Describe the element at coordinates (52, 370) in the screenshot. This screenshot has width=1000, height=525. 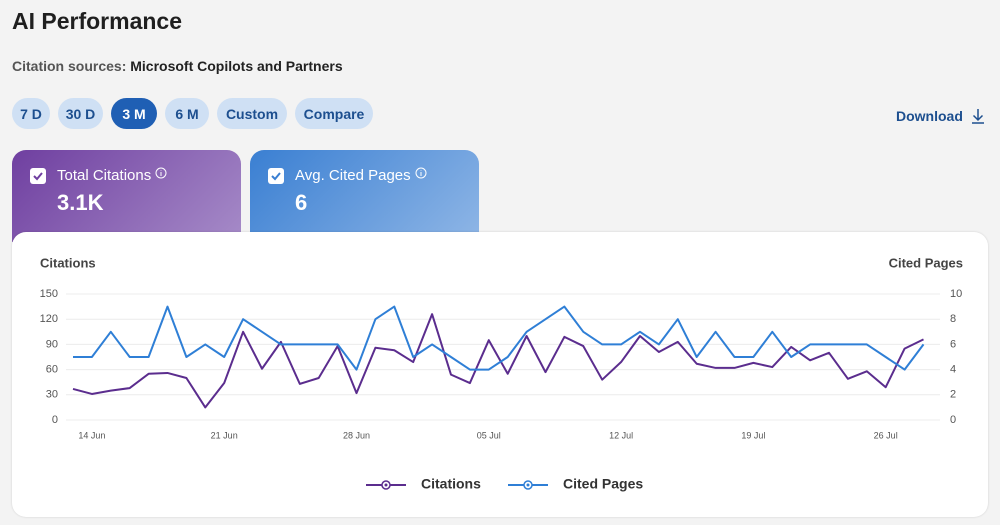
I see `y-tick-label: 60` at that location.